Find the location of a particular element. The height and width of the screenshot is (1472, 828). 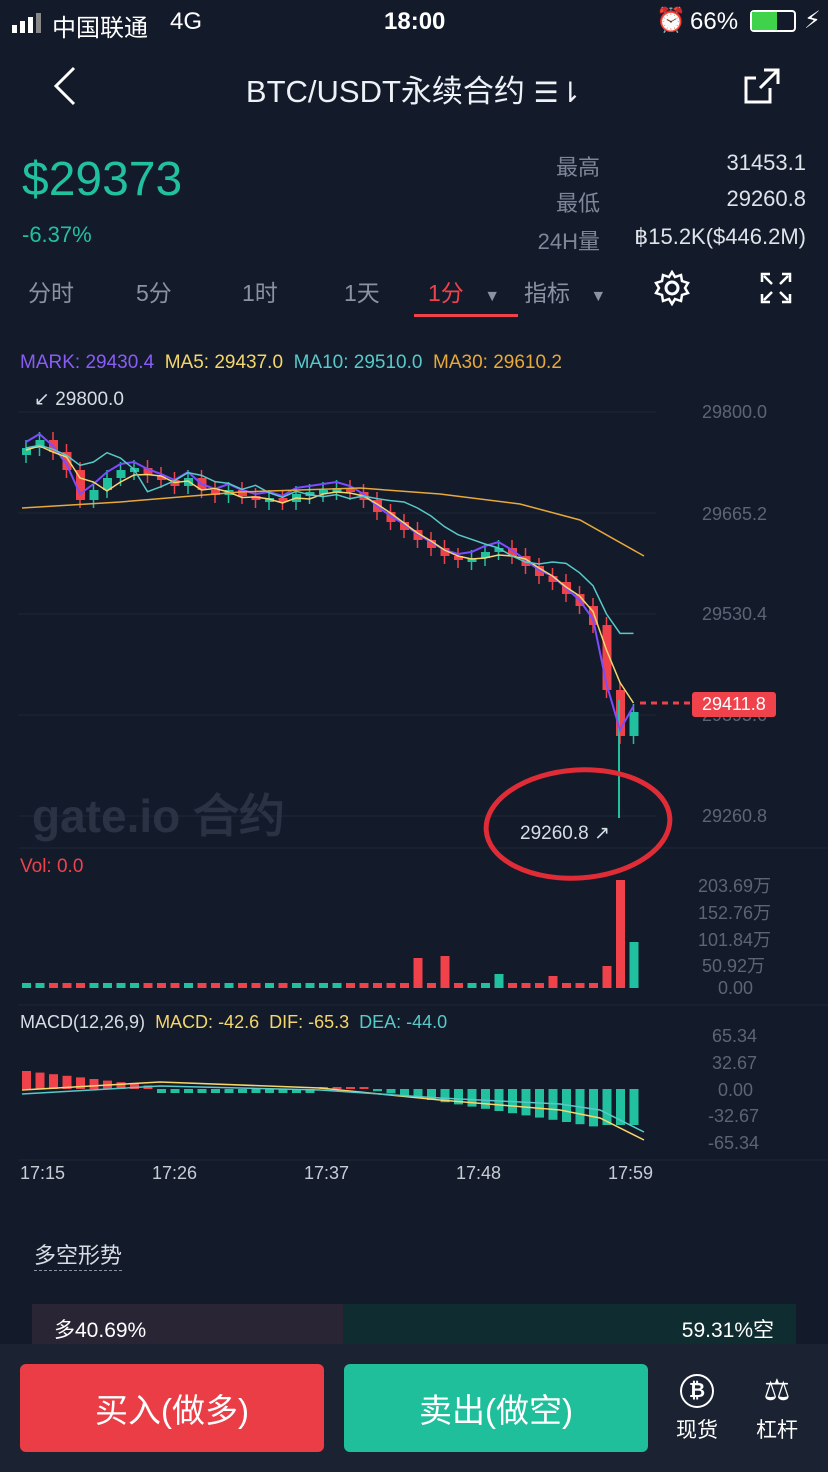

status-bar: 中国联通 4G 18:00 ⏰ 66% ⚡ is located at coordinates (414, 22).